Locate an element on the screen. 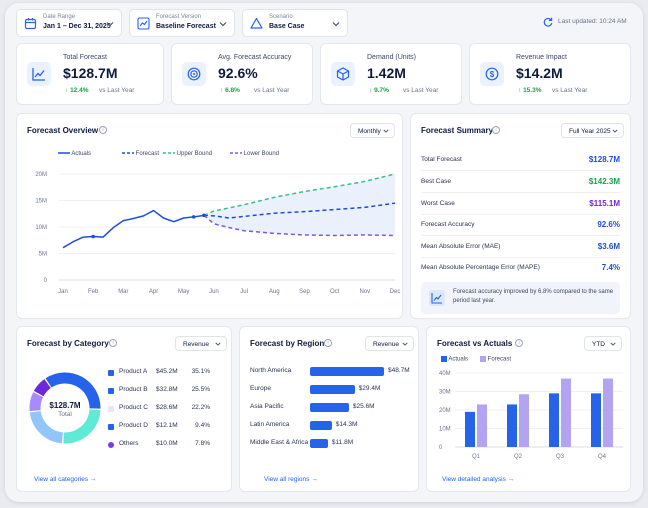 The width and height of the screenshot is (648, 508). category-value: $32.8M is located at coordinates (167, 389).